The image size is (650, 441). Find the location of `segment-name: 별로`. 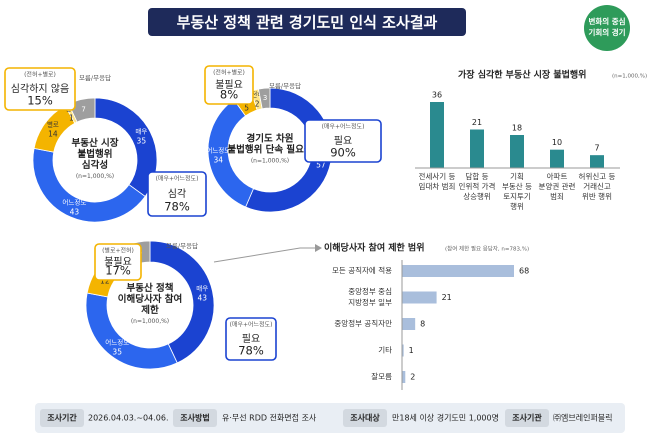

segment-name: 별로 is located at coordinates (53, 123).